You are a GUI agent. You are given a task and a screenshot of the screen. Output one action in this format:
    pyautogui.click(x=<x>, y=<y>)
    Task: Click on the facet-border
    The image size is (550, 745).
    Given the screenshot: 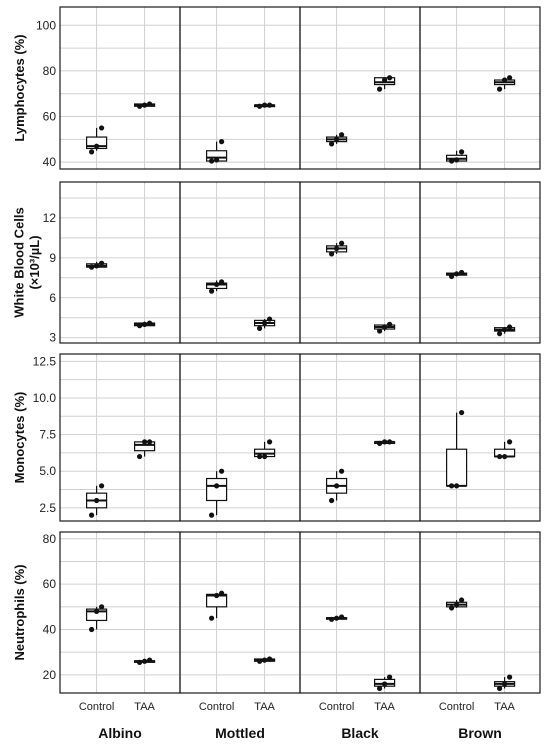 What is the action you would take?
    pyautogui.click(x=480, y=437)
    